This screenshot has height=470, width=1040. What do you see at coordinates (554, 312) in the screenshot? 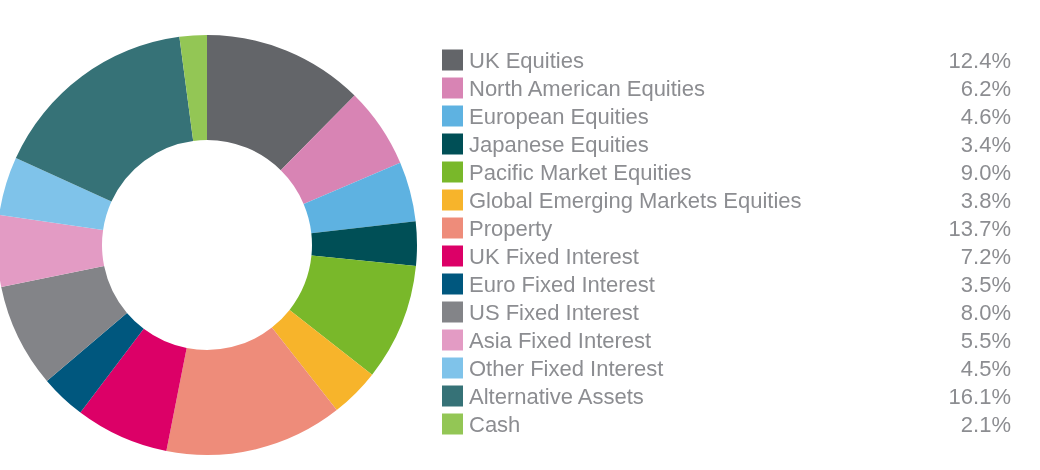
I see `legend-label: US Fixed Interest` at bounding box center [554, 312].